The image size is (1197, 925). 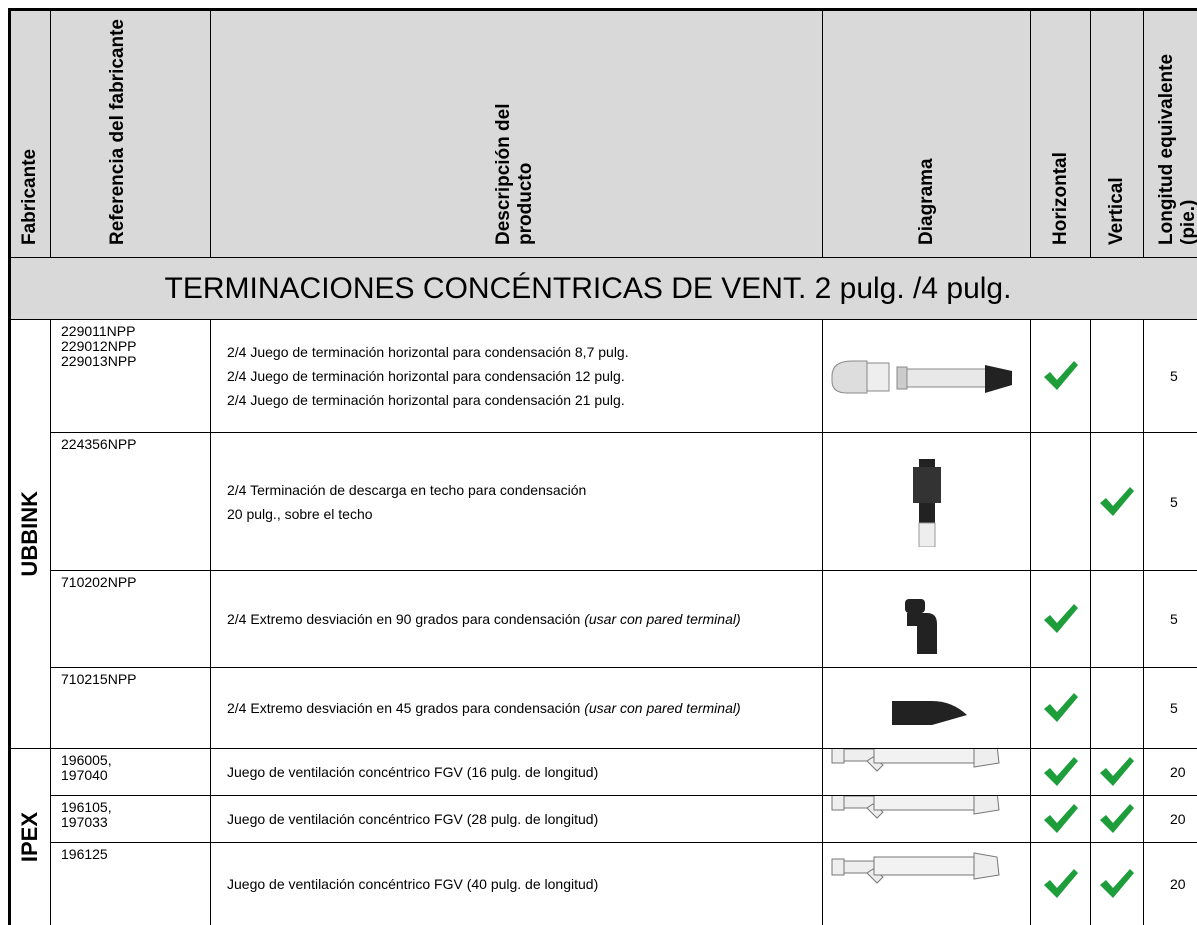 What do you see at coordinates (98, 331) in the screenshot?
I see `reference: 229011NPP` at bounding box center [98, 331].